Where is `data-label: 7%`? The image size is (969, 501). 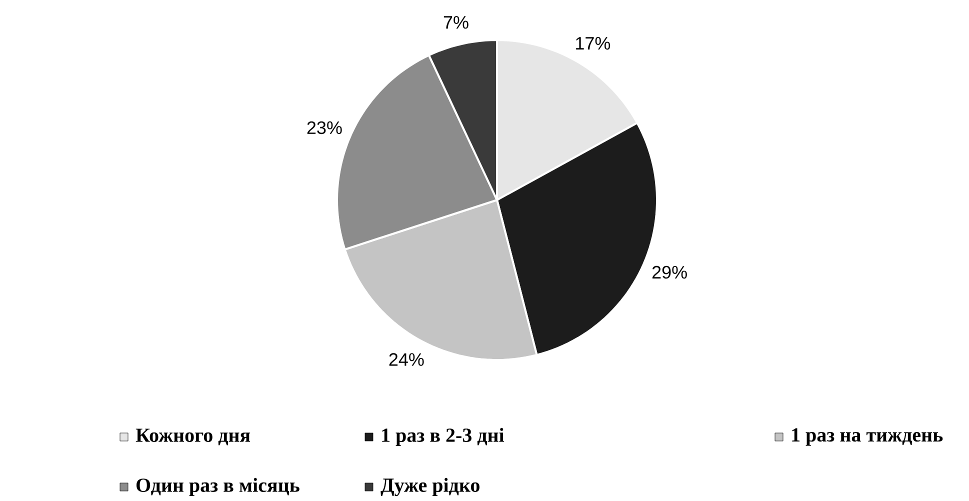 data-label: 7% is located at coordinates (456, 22).